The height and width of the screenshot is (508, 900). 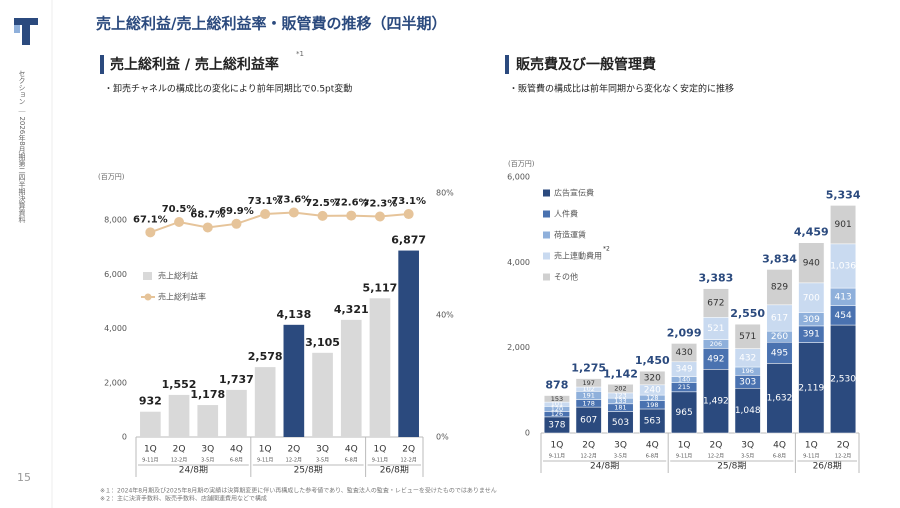 What do you see at coordinates (715, 329) in the screenshot?
I see `segment-label: 521` at bounding box center [715, 329].